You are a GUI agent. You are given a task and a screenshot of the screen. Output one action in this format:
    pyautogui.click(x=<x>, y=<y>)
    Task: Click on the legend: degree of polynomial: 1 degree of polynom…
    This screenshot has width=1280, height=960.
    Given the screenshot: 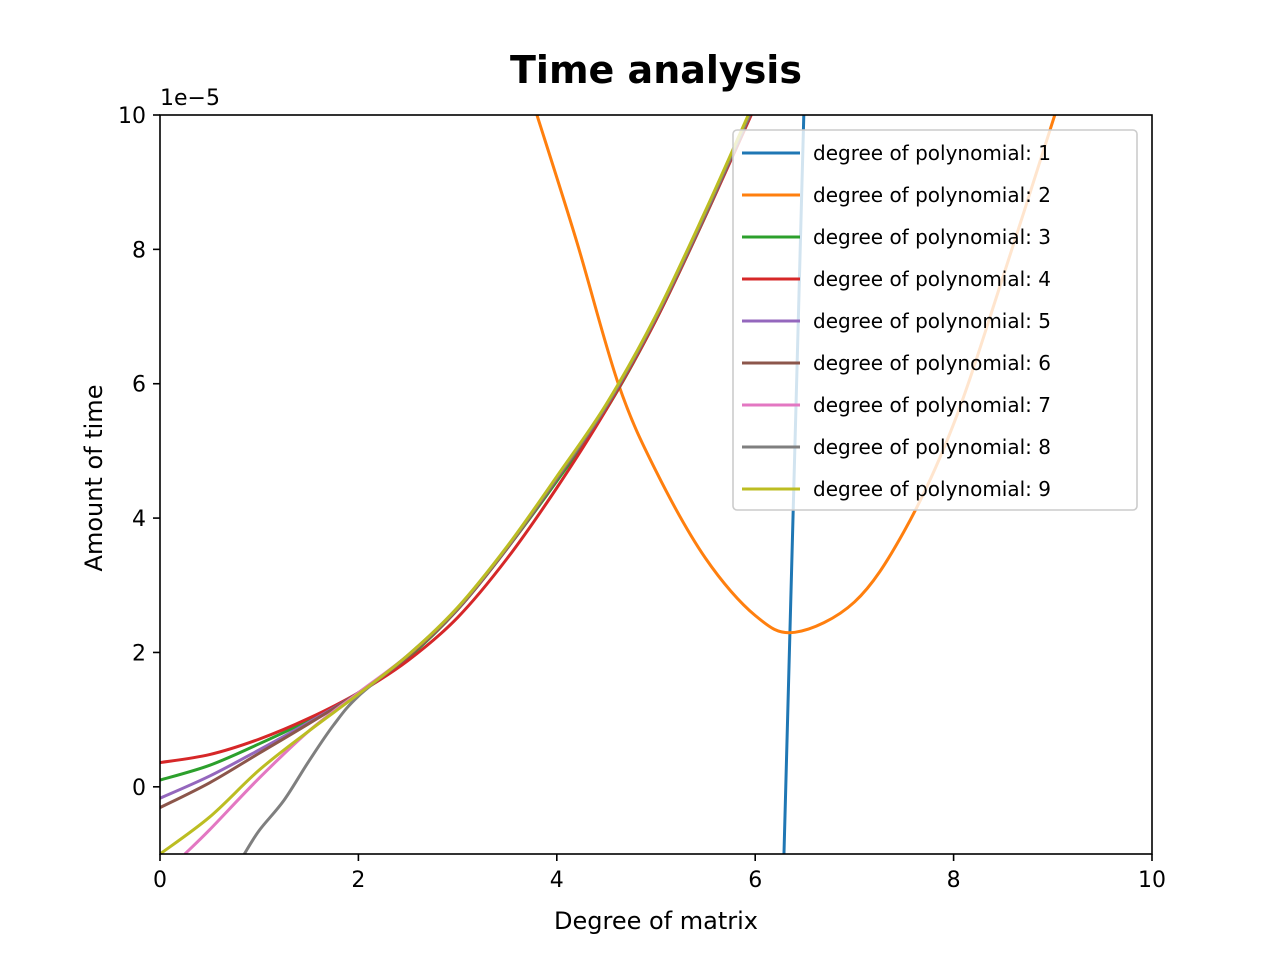 What is the action you would take?
    pyautogui.click(x=935, y=320)
    